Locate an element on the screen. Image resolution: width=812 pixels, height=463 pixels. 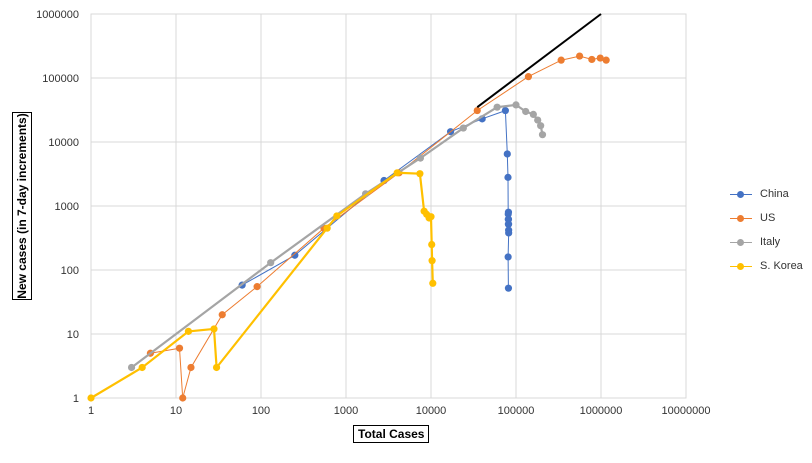
y-tick-label: 100000 is located at coordinates (60, 79).